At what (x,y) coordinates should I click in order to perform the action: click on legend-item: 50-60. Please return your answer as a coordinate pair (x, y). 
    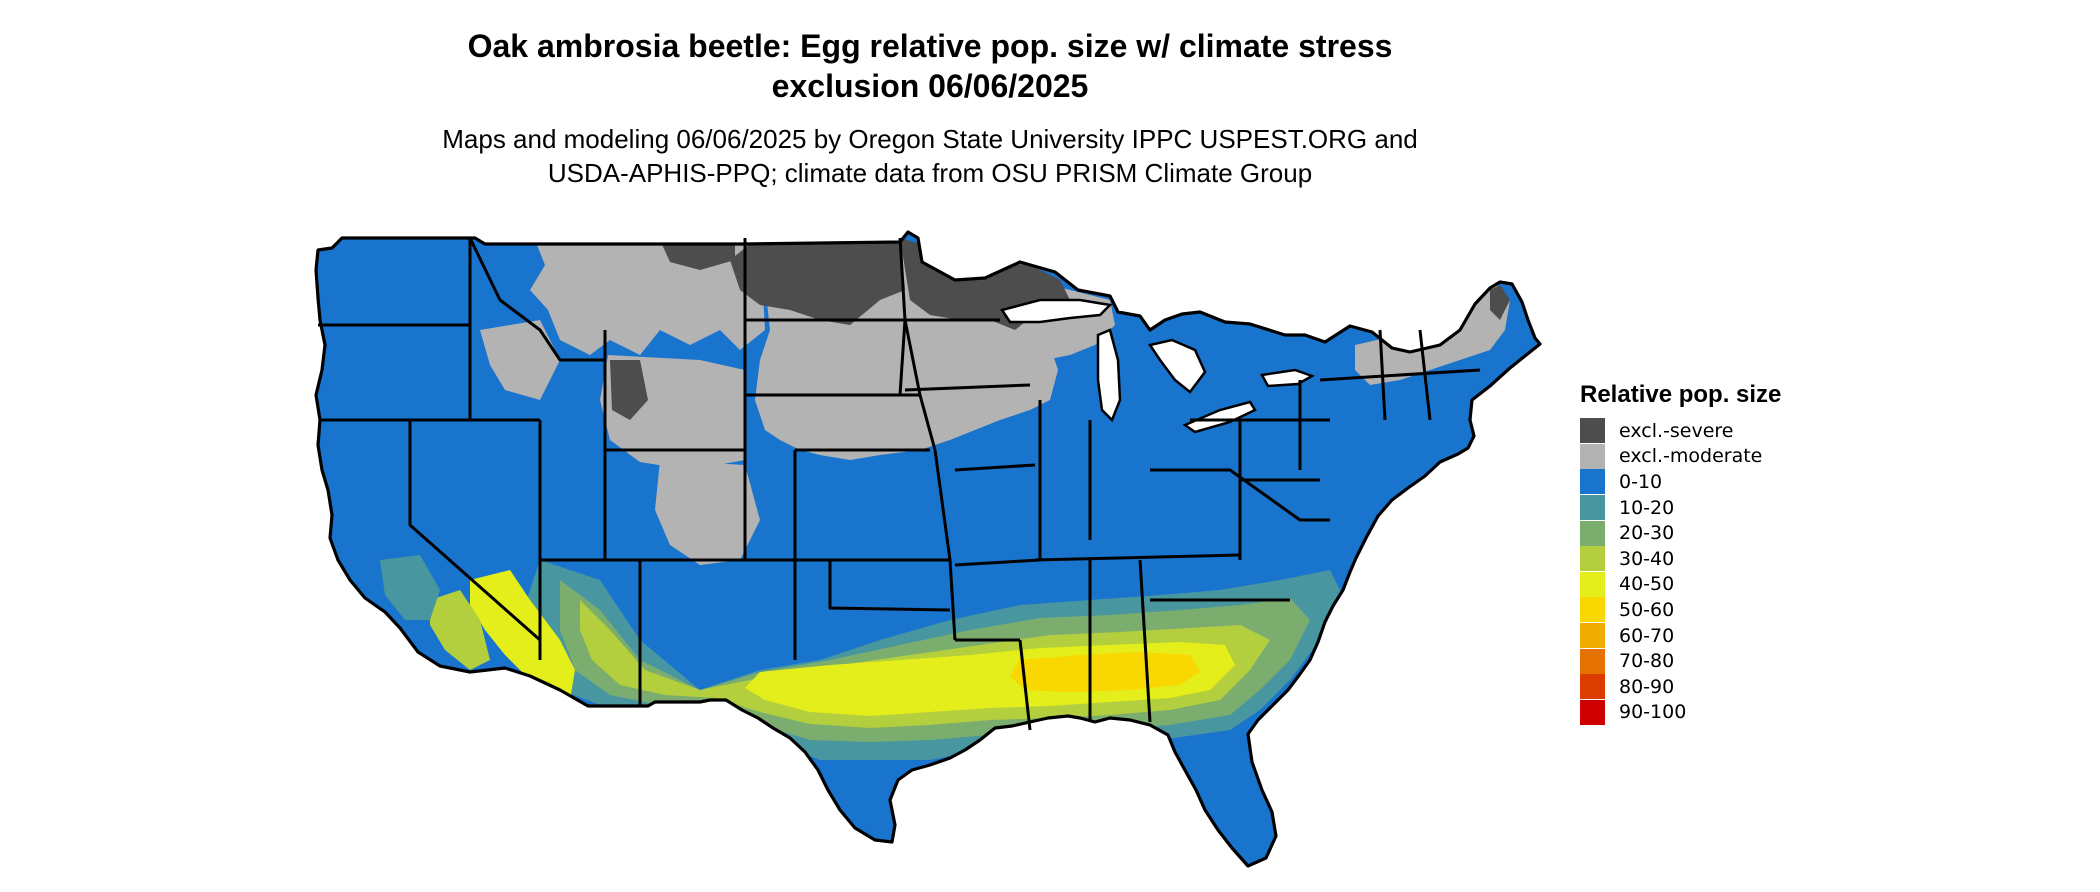
    Looking at the image, I should click on (1730, 610).